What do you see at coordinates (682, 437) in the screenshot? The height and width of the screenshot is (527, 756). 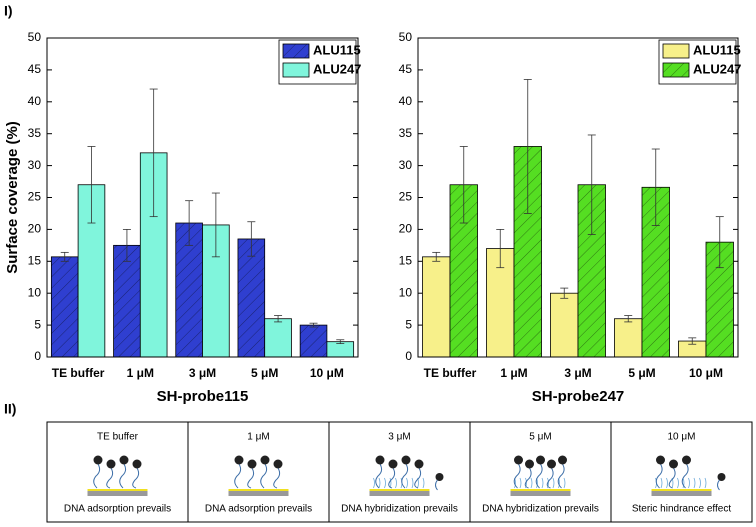 I see `panel-title: 10 μM` at bounding box center [682, 437].